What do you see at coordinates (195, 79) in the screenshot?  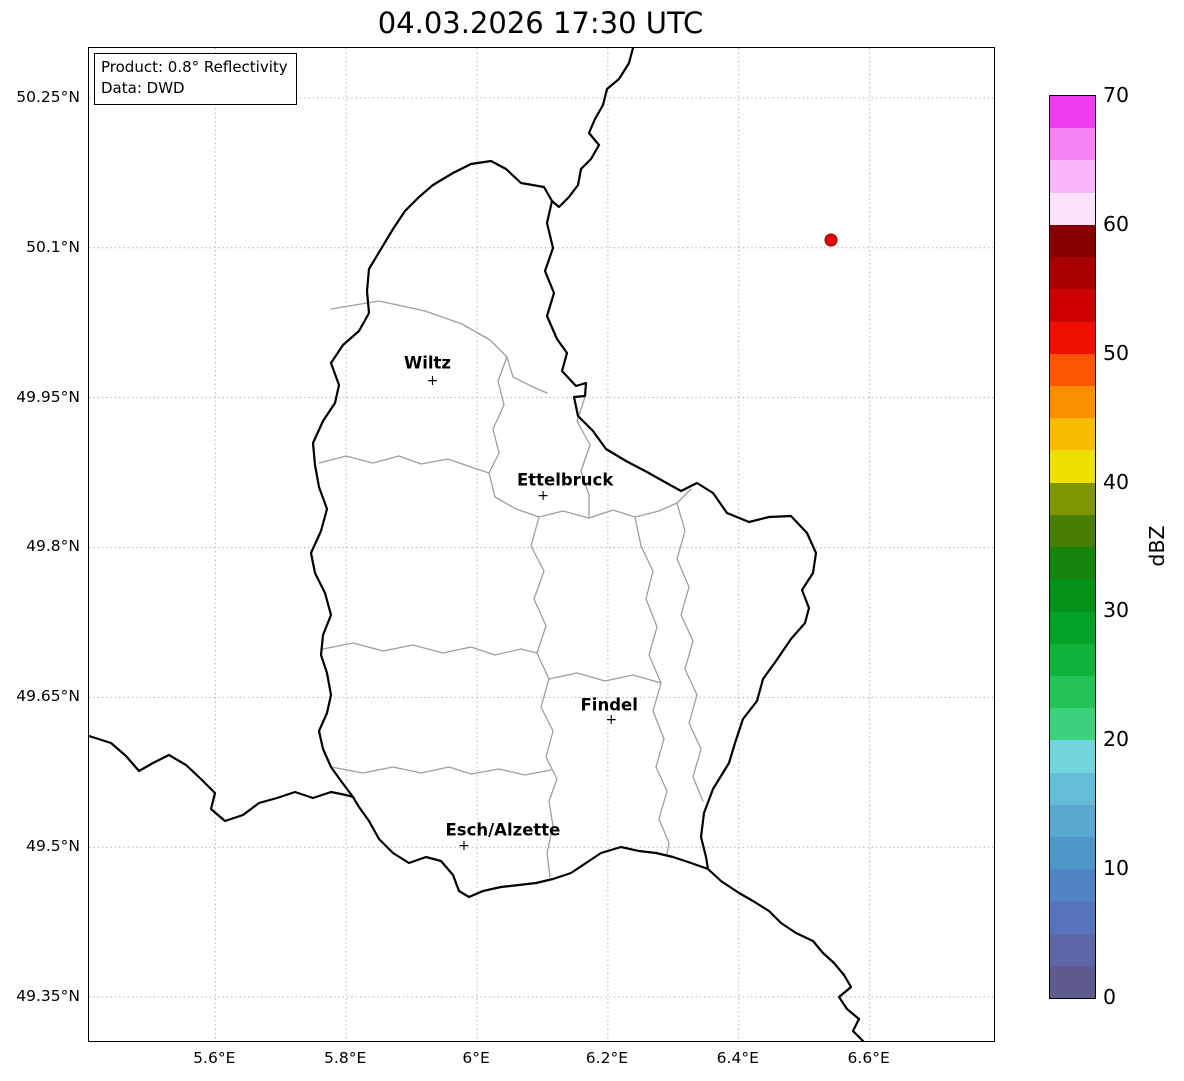 I see `product-info-box: Product: 0.8° Reflectivity Data: DWD` at bounding box center [195, 79].